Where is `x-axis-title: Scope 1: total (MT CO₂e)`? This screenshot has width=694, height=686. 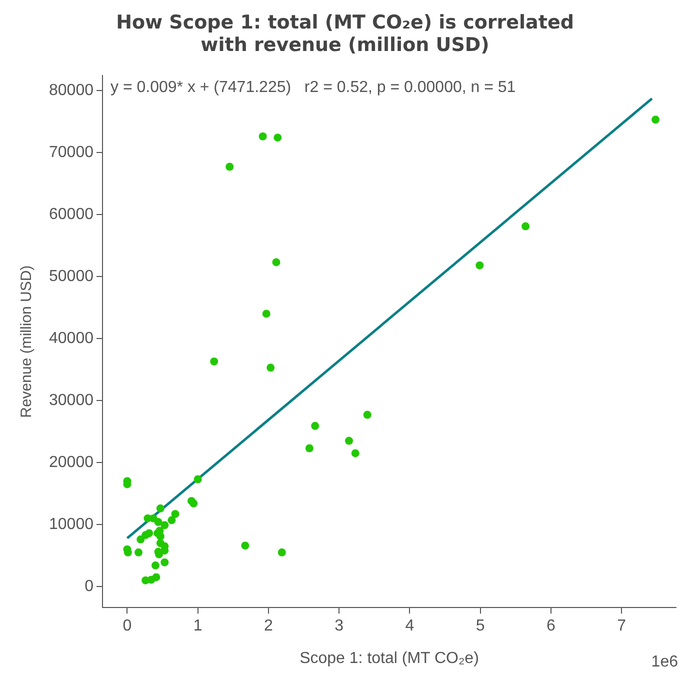 x-axis-title: Scope 1: total (MT CO₂e) is located at coordinates (389, 658).